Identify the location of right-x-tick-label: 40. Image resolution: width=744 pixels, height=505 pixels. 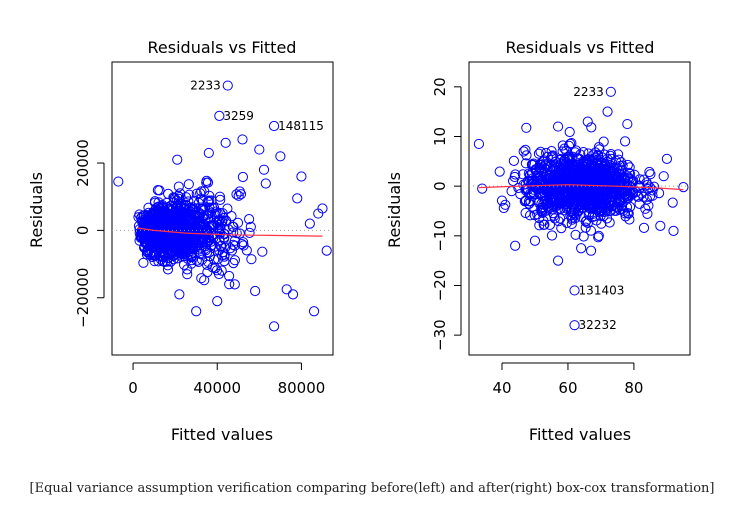
(501, 388).